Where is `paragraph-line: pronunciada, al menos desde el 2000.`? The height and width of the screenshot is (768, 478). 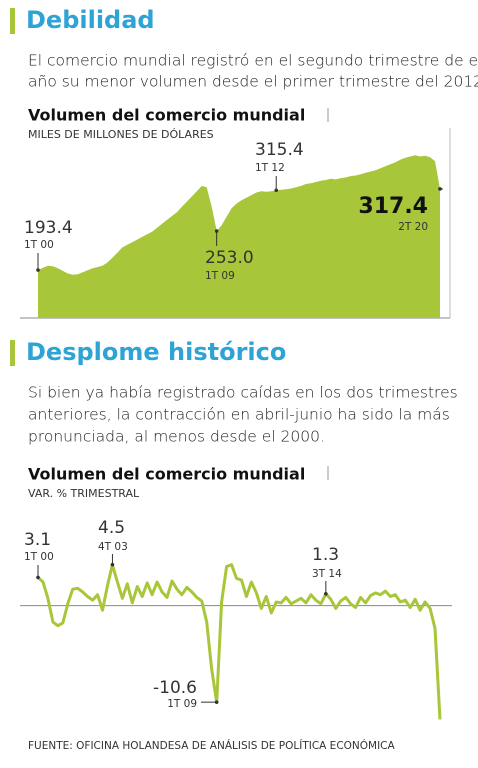
paragraph-line: pronunciada, al menos desde el 2000. is located at coordinates (176, 437).